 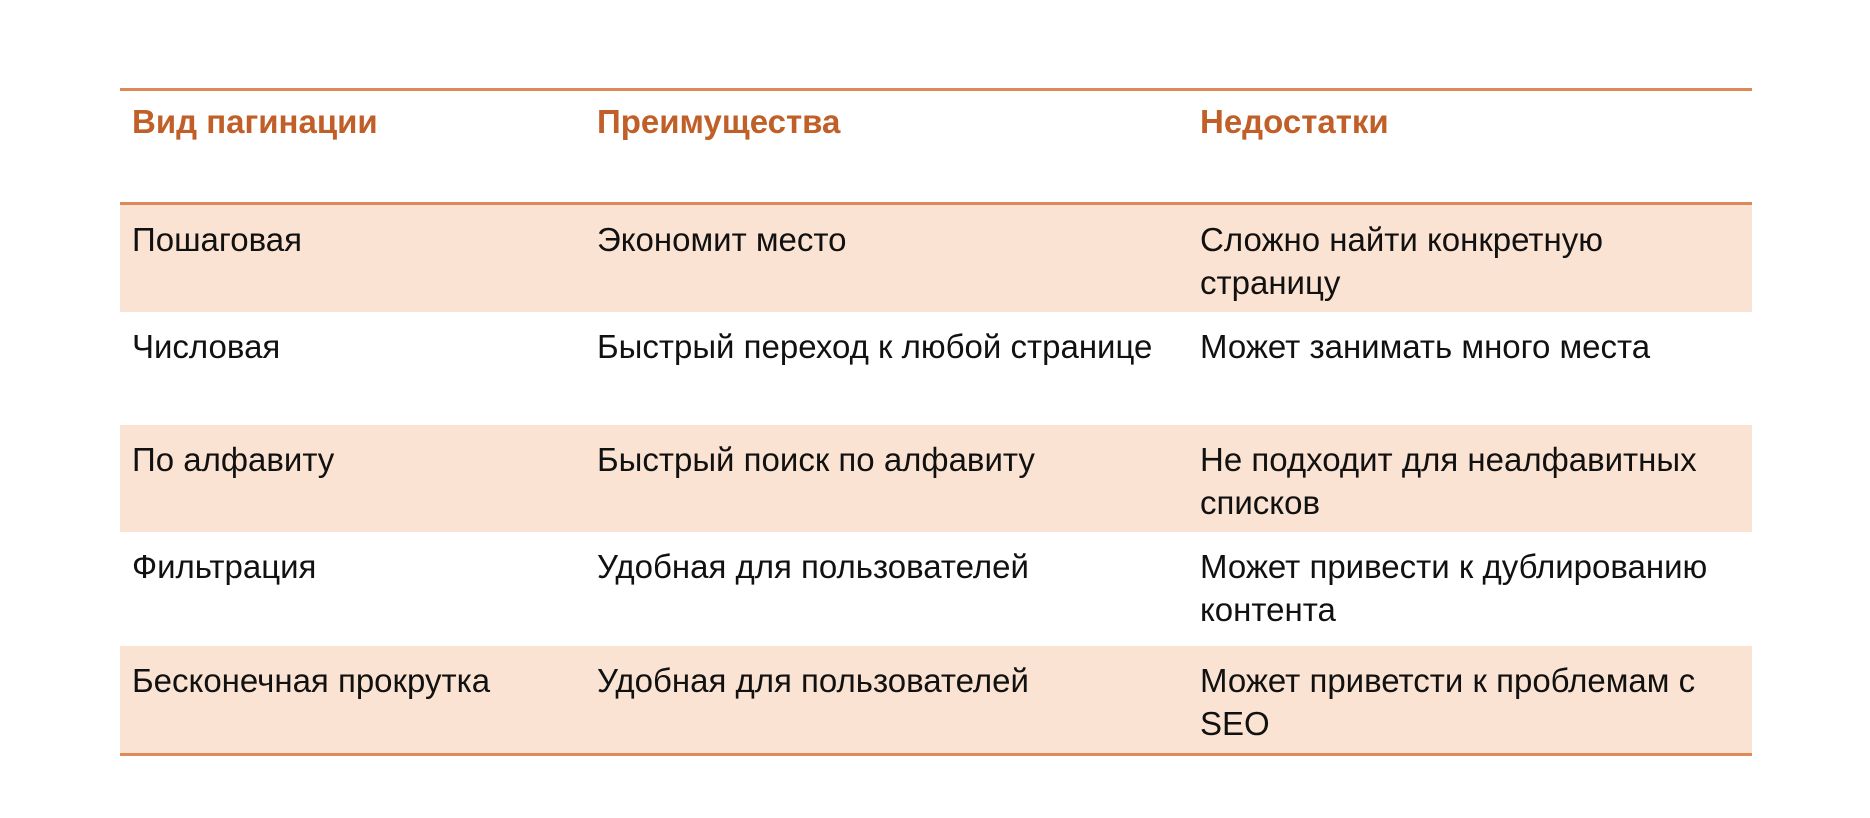 What do you see at coordinates (311, 680) in the screenshot?
I see `cell-pagination-type: Бесконечная прокрутка` at bounding box center [311, 680].